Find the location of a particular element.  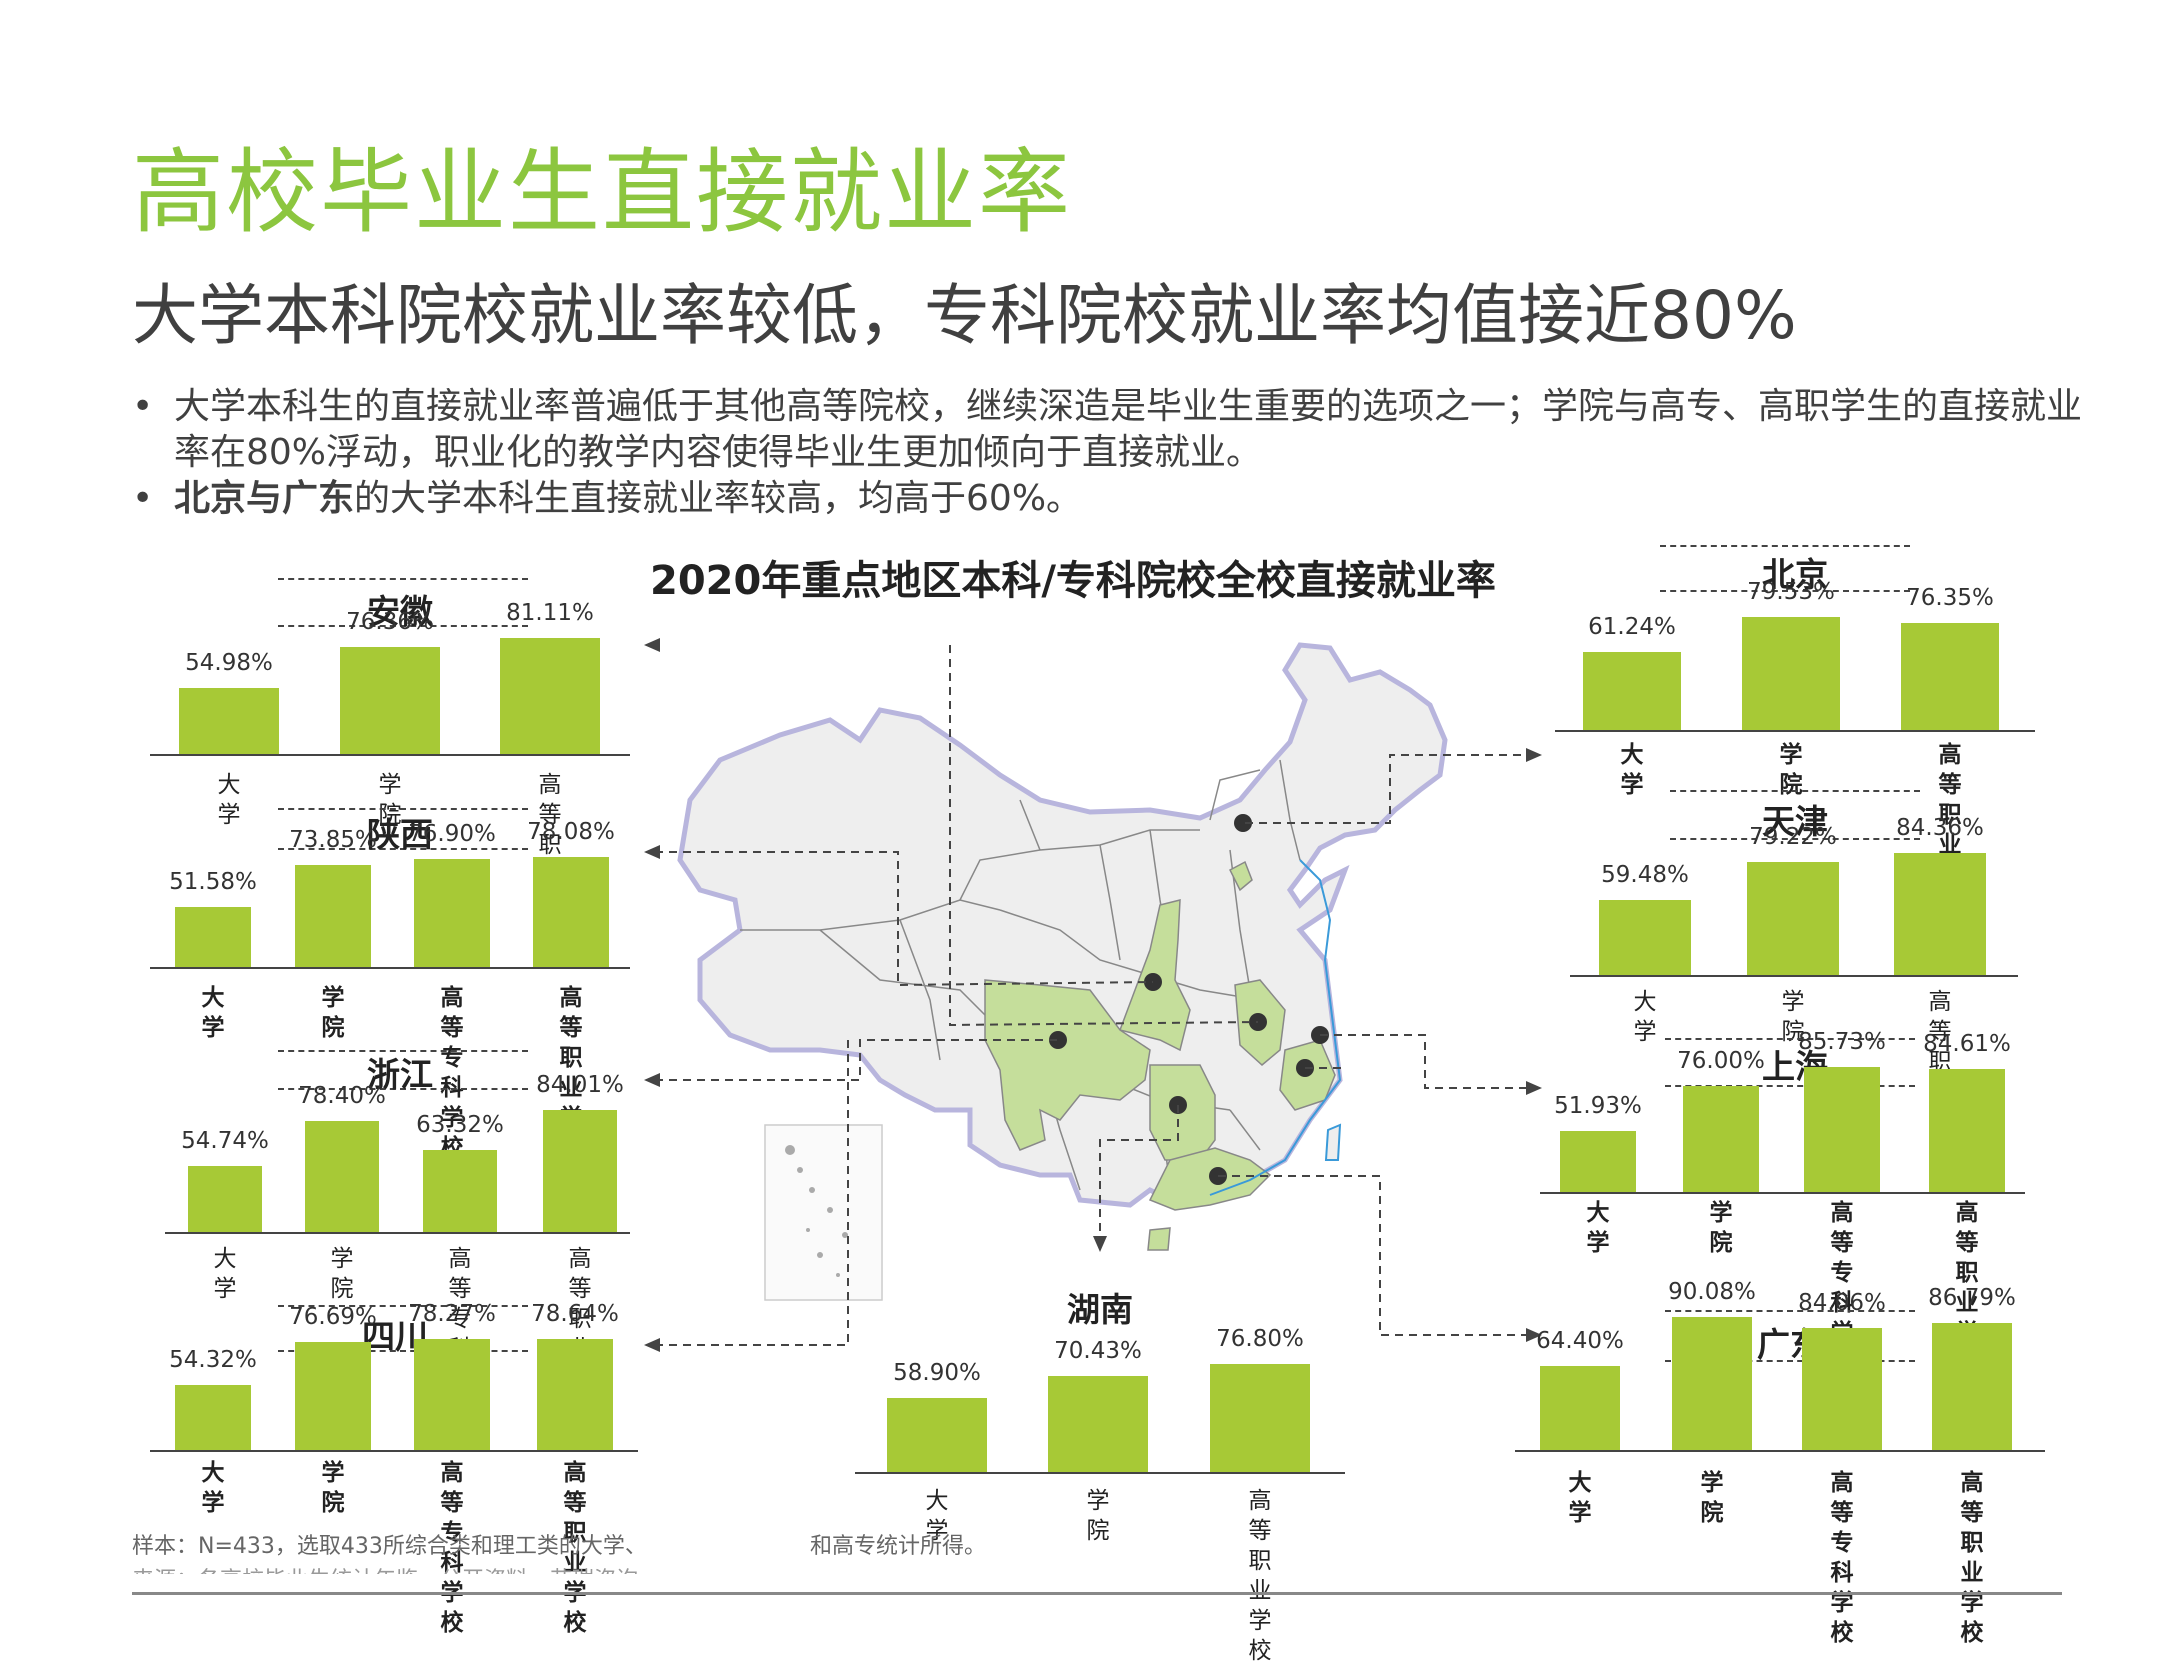

china-outline is located at coordinates (1062, 925).